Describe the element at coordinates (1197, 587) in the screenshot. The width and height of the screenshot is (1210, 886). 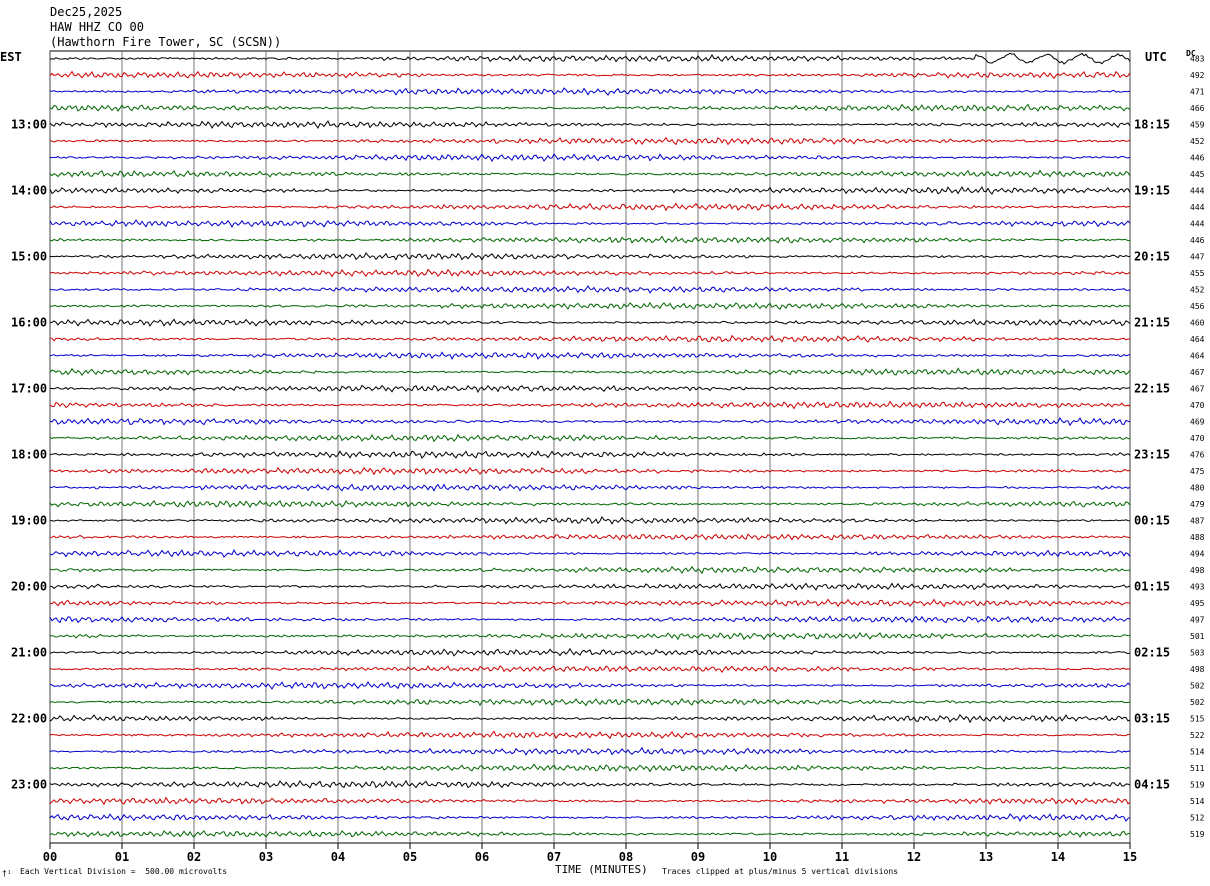
I see `dc-offset-value: 493` at that location.